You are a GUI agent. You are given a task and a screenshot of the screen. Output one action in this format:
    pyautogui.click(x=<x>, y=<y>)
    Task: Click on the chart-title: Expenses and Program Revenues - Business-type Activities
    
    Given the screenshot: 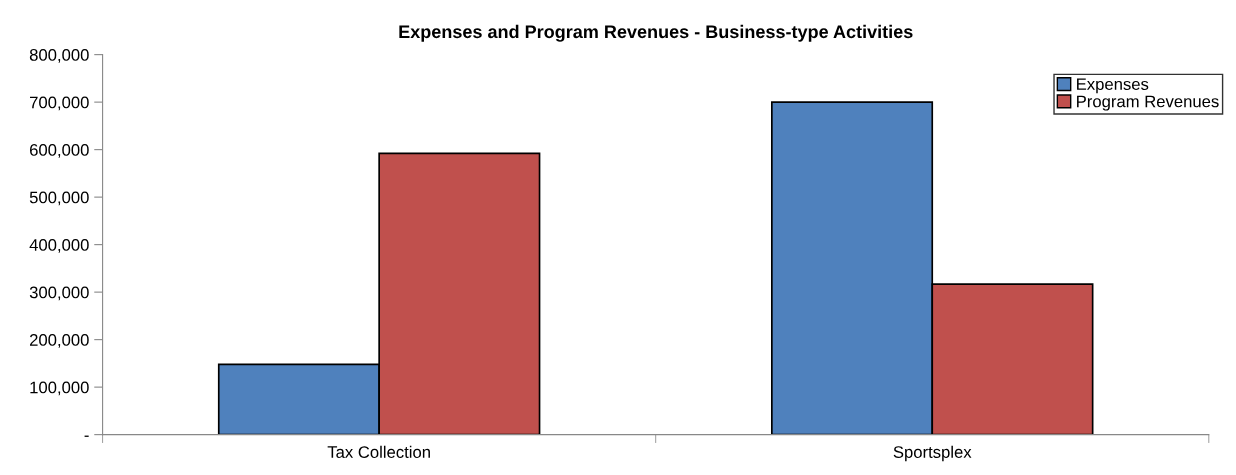 What is the action you would take?
    pyautogui.click(x=656, y=33)
    